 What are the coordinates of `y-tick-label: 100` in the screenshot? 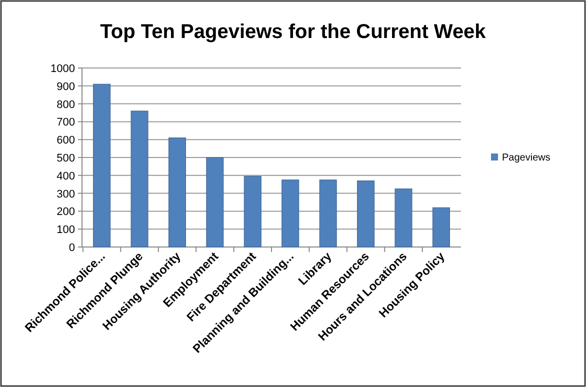 It's located at (65, 230).